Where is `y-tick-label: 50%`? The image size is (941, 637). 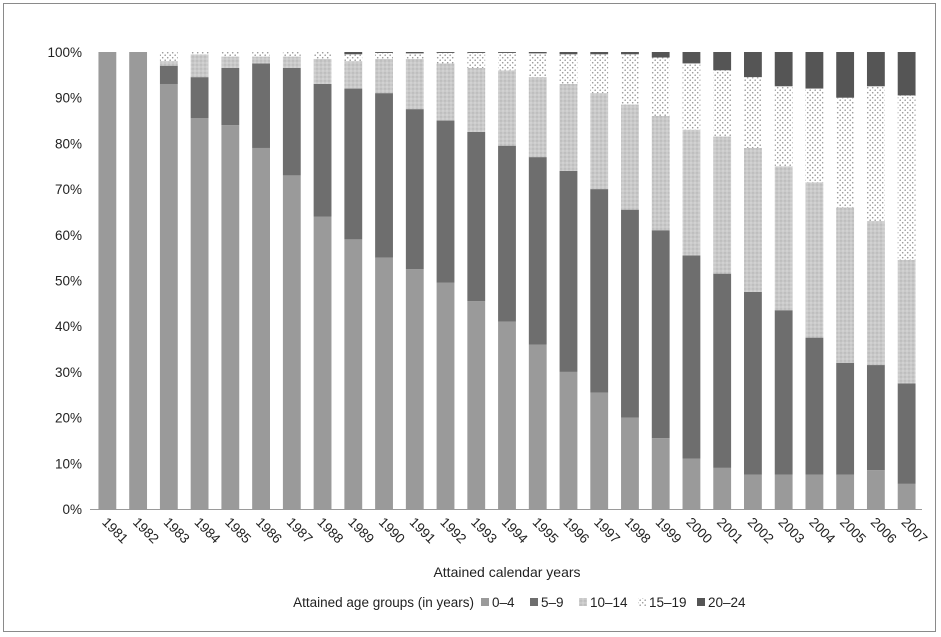 y-tick-label: 50% is located at coordinates (68, 281).